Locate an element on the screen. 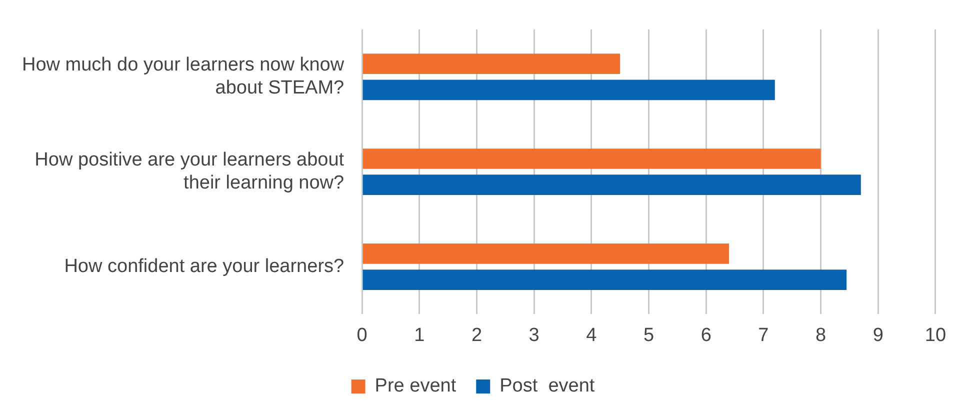  y-tick-label: How much do your learners now know about STEAM? is located at coordinates (183, 76).